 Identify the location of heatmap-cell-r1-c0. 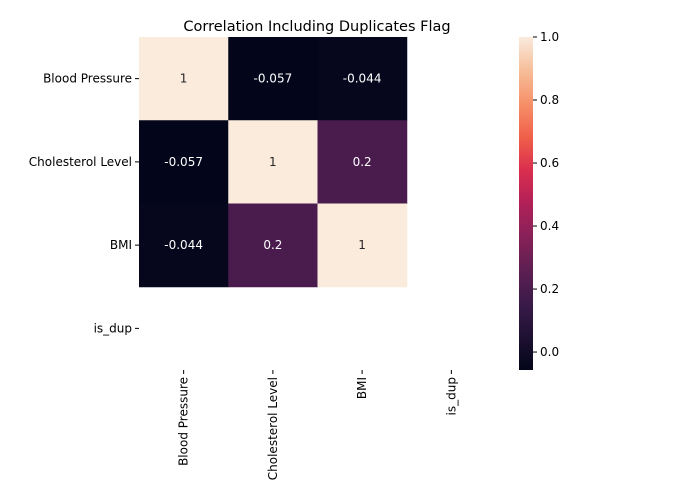
(184, 162).